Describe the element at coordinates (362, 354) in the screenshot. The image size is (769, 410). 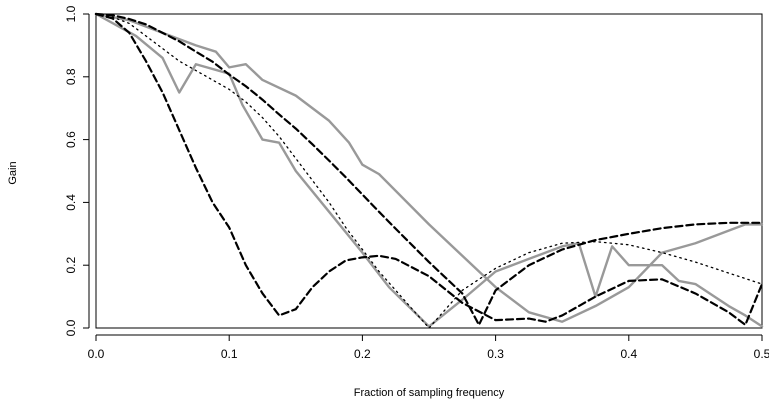
I see `x-tick-label: 0.2` at that location.